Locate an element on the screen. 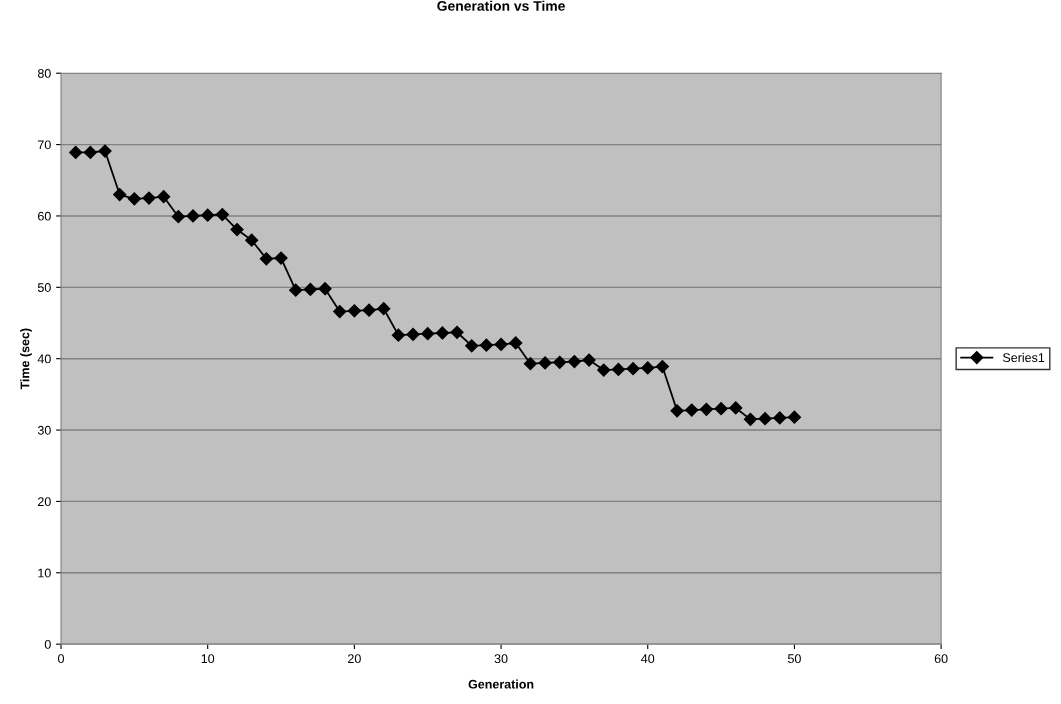 This screenshot has height=704, width=1061. y-tick-label: 40 is located at coordinates (44, 359).